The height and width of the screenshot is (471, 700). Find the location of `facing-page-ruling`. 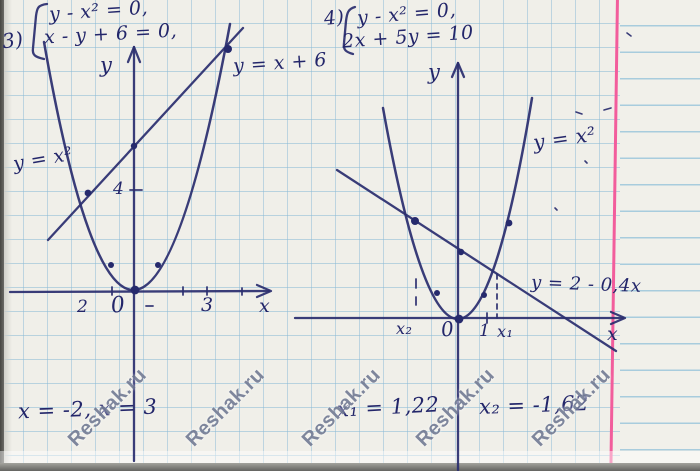

facing-page-ruling is located at coordinates (660, 235).